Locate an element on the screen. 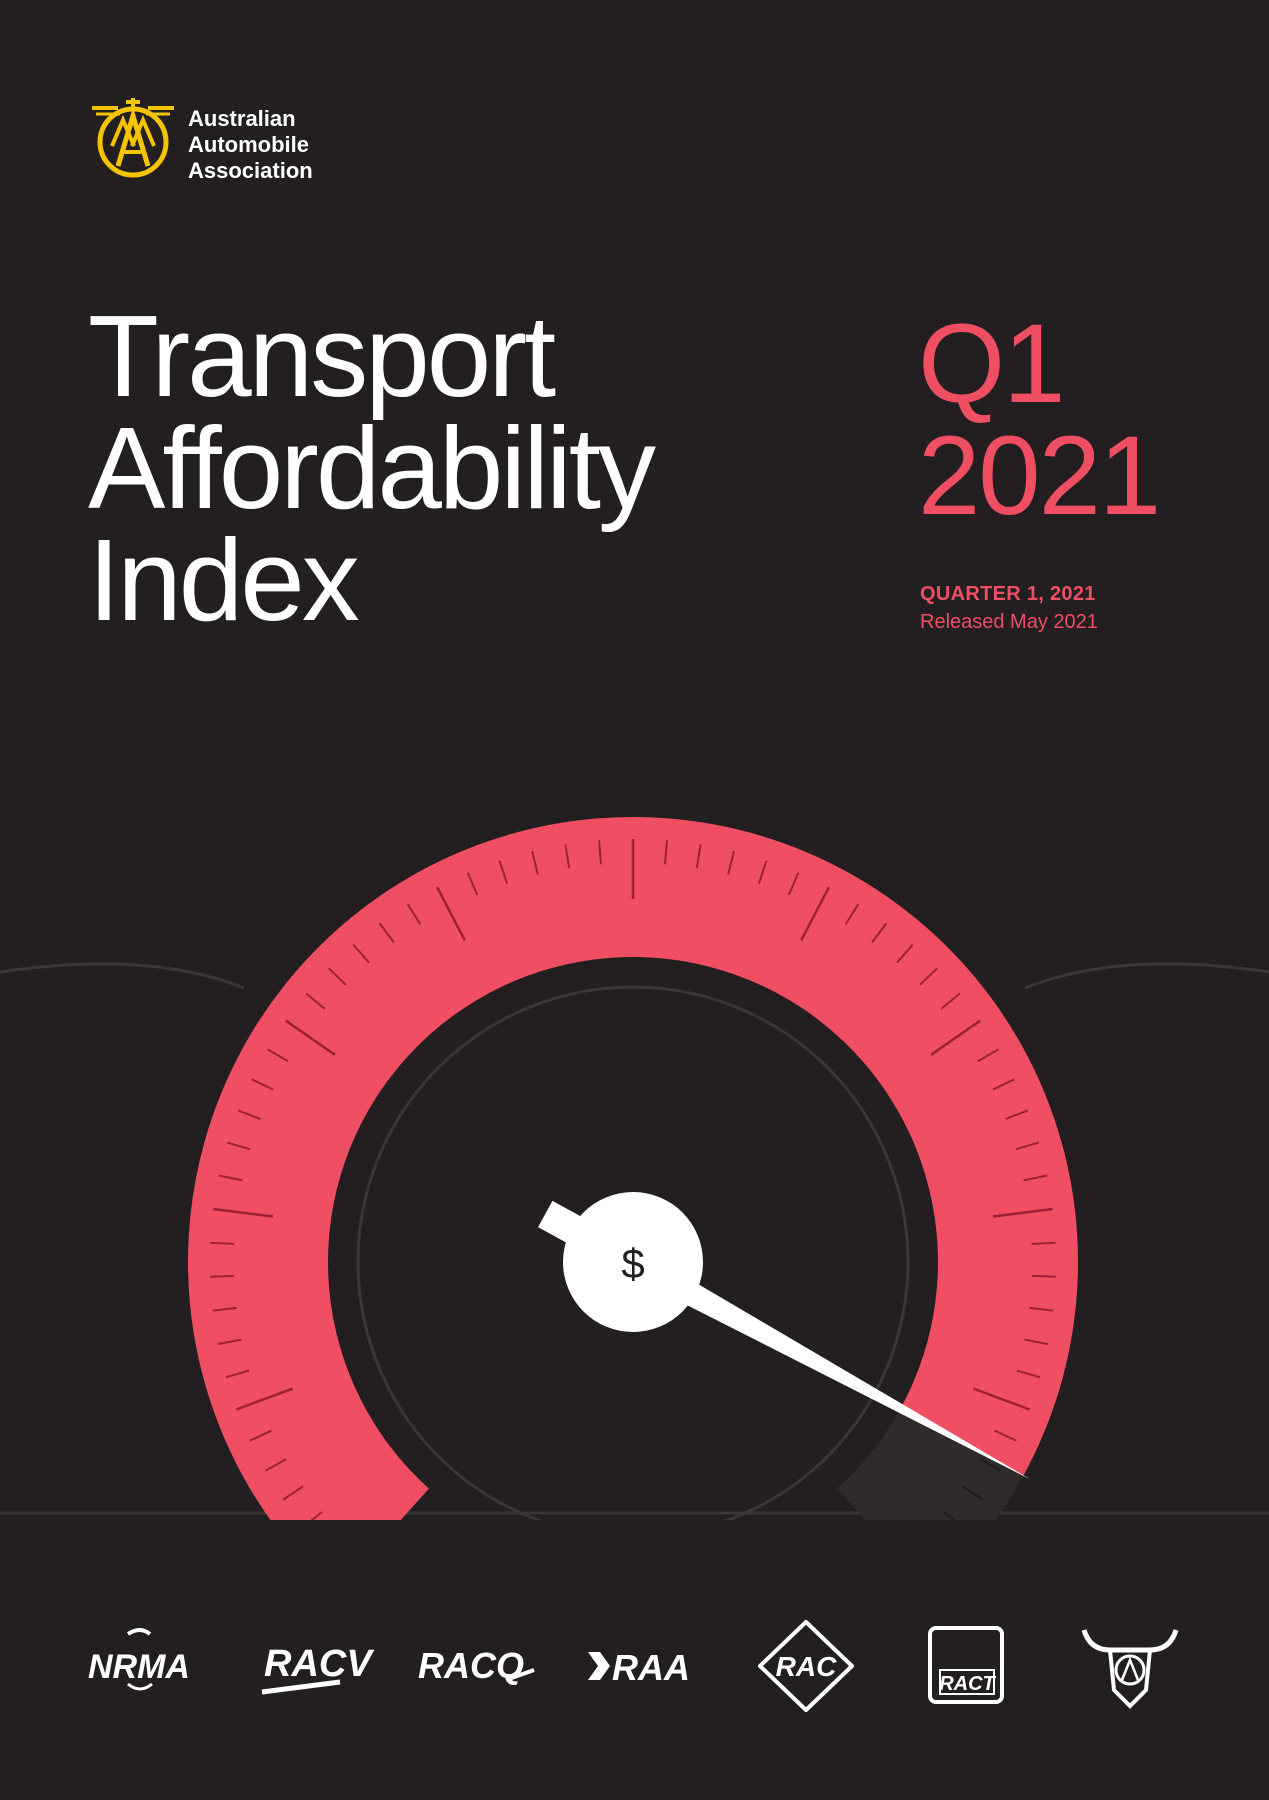 The image size is (1269, 1800). racv-logo: RACV is located at coordinates (317, 1669).